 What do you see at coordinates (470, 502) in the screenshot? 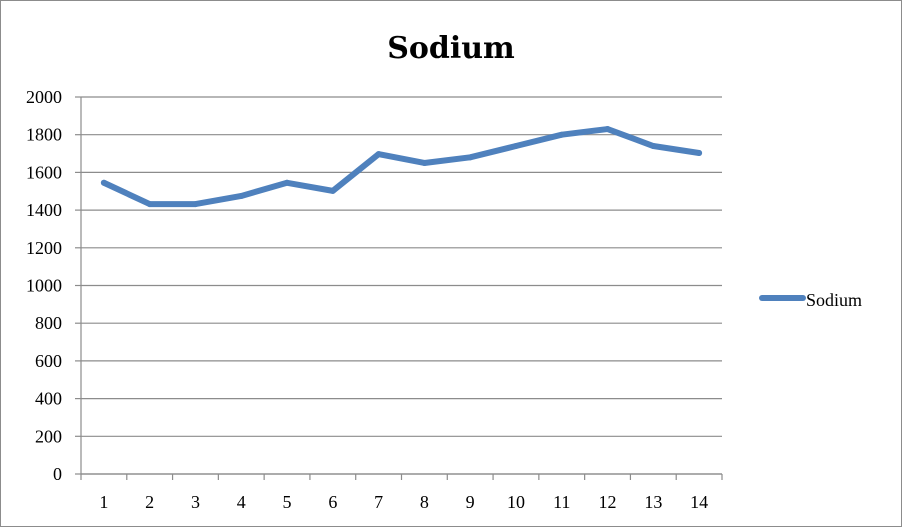
I see `x-tick-label: 9` at bounding box center [470, 502].